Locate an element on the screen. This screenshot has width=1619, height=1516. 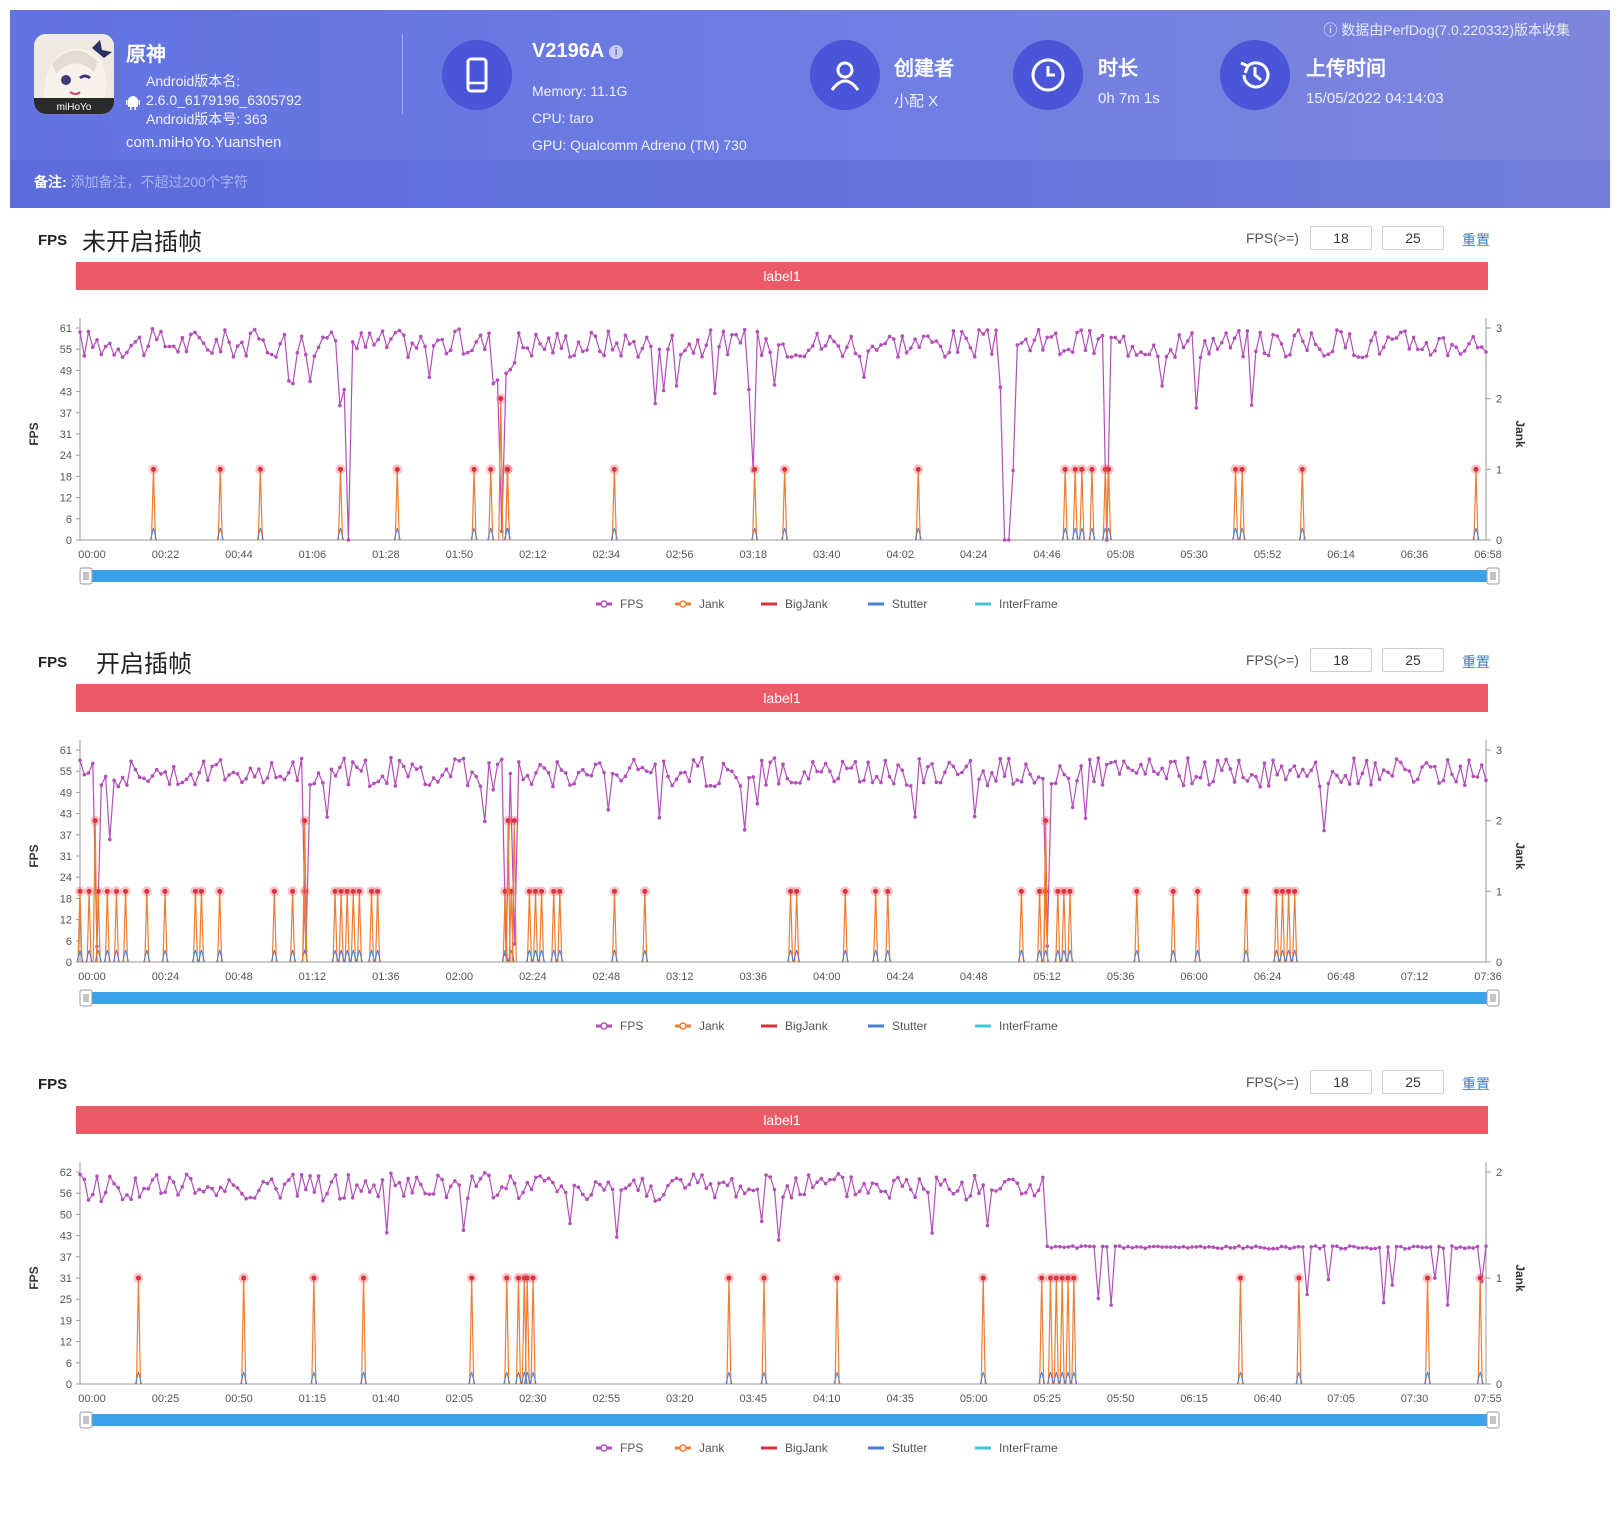
note-placeholder: 添加备注，不超过200个字符 is located at coordinates (159, 182).